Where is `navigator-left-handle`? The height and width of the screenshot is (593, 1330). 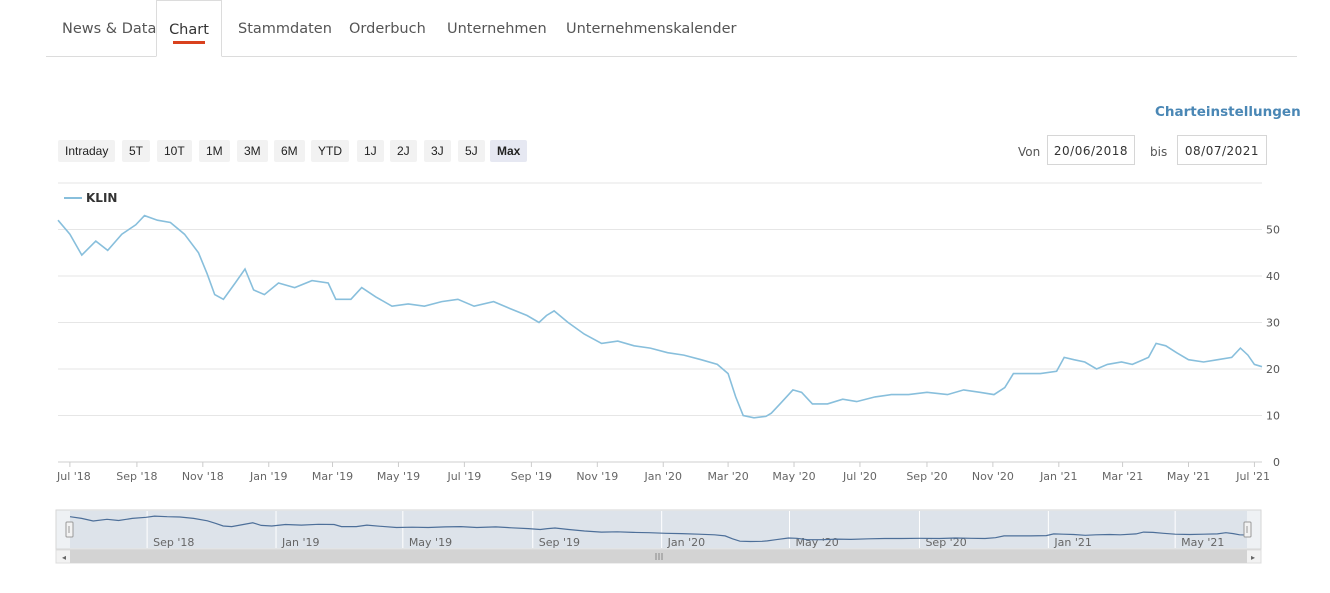
navigator-left-handle is located at coordinates (69, 529).